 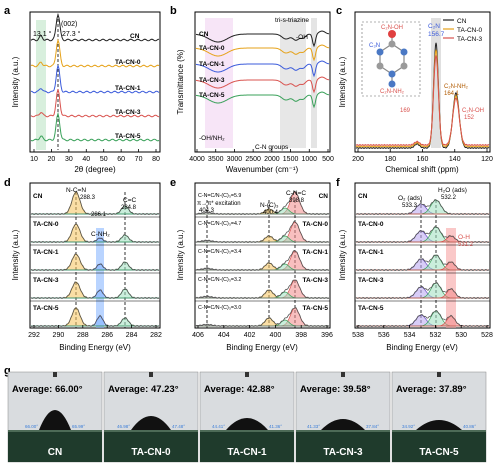 I want to click on axes-frame-b, so click(x=262, y=82).